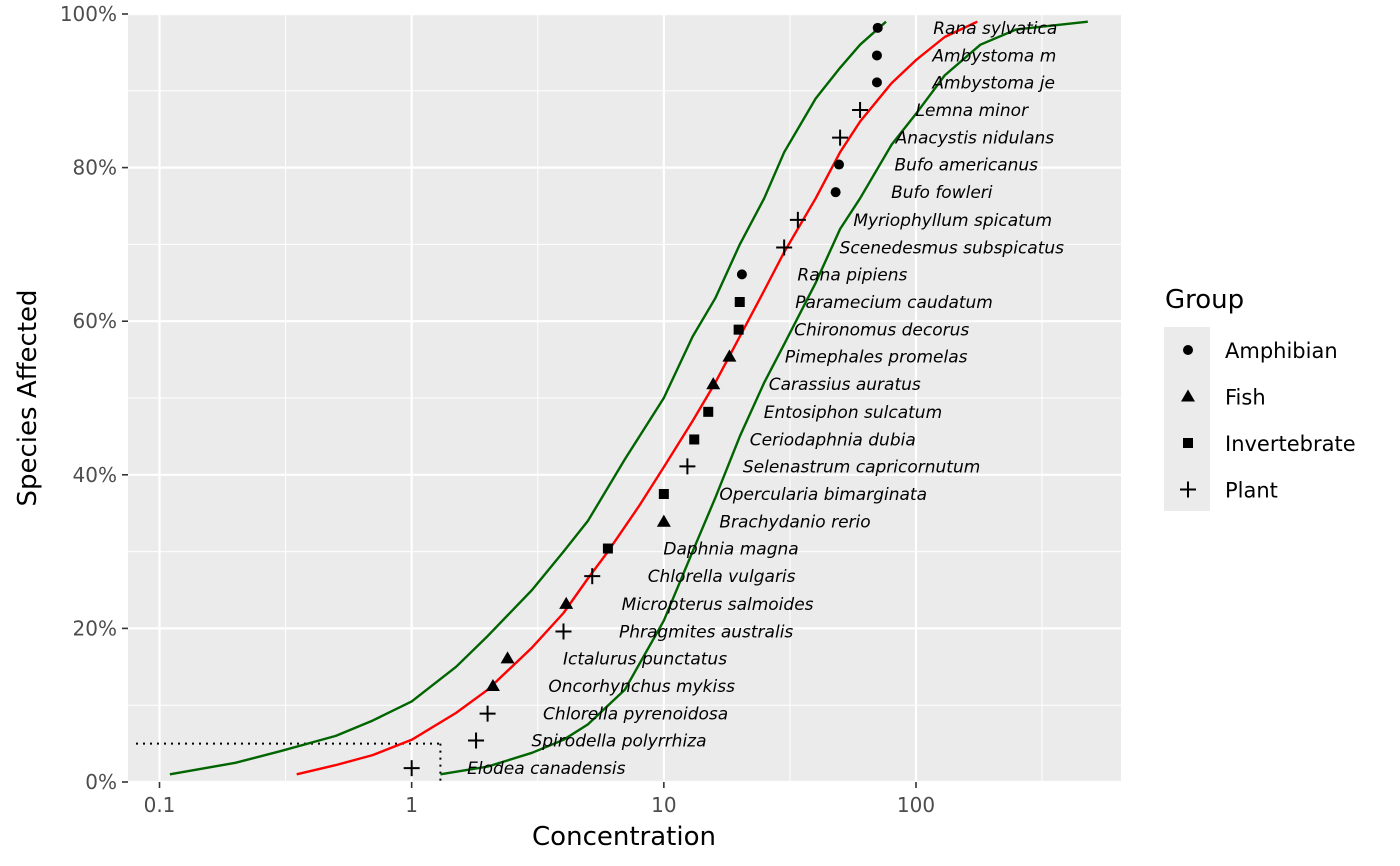  Describe the element at coordinates (1290, 444) in the screenshot. I see `legend-label-invertebrate: Invertebrate` at that location.